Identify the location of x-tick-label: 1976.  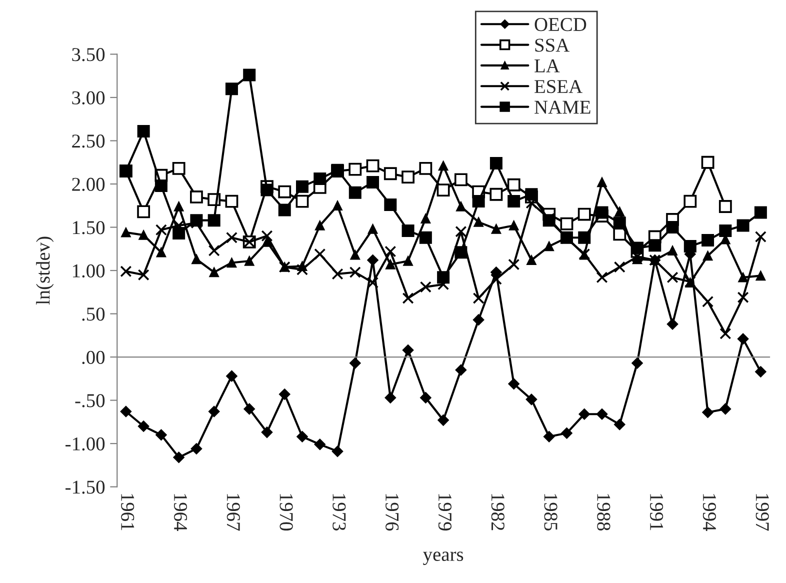
(392, 512).